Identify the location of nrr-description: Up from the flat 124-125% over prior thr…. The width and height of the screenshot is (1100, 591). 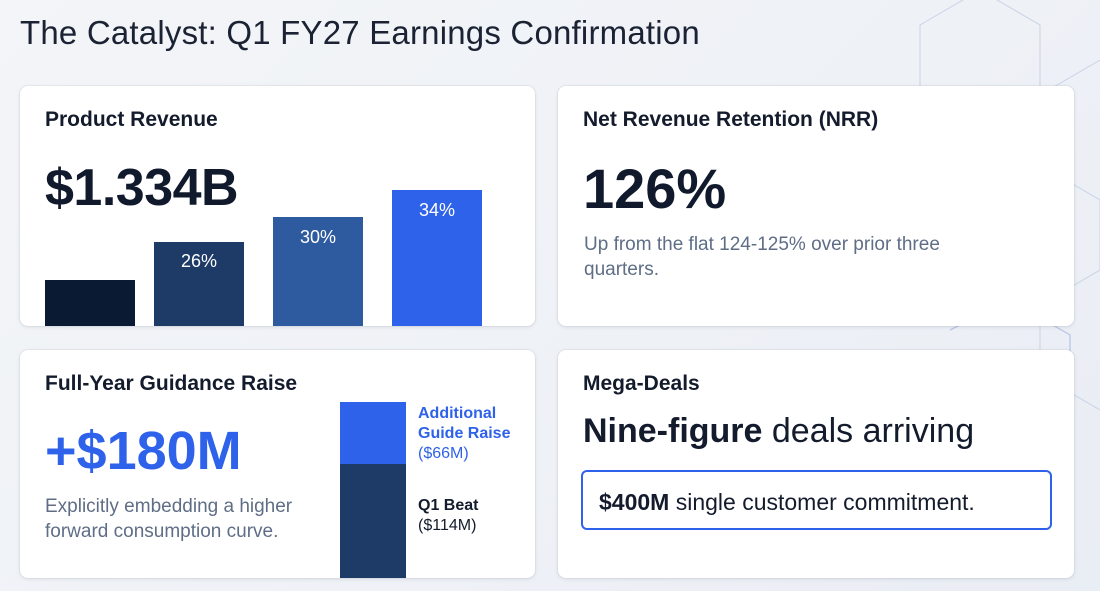
(762, 257).